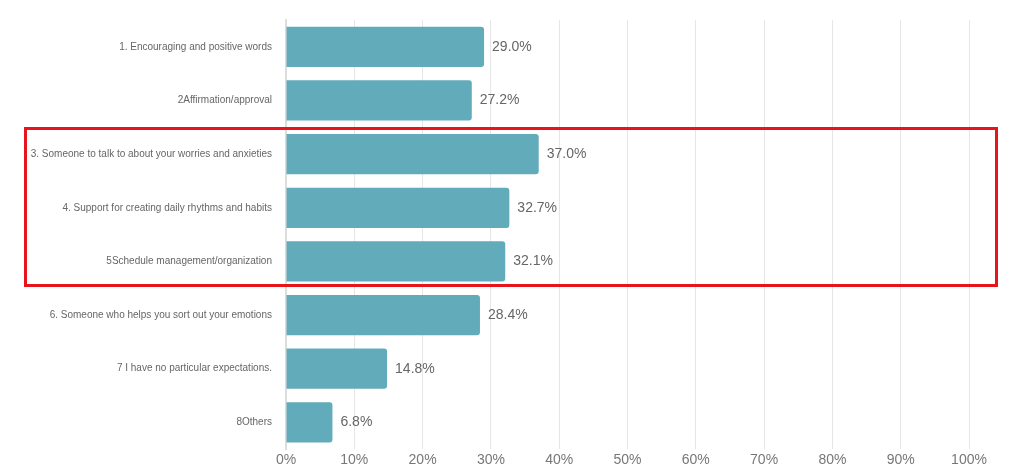 The width and height of the screenshot is (1024, 476). What do you see at coordinates (566, 152) in the screenshot?
I see `data-label: 37.0%` at bounding box center [566, 152].